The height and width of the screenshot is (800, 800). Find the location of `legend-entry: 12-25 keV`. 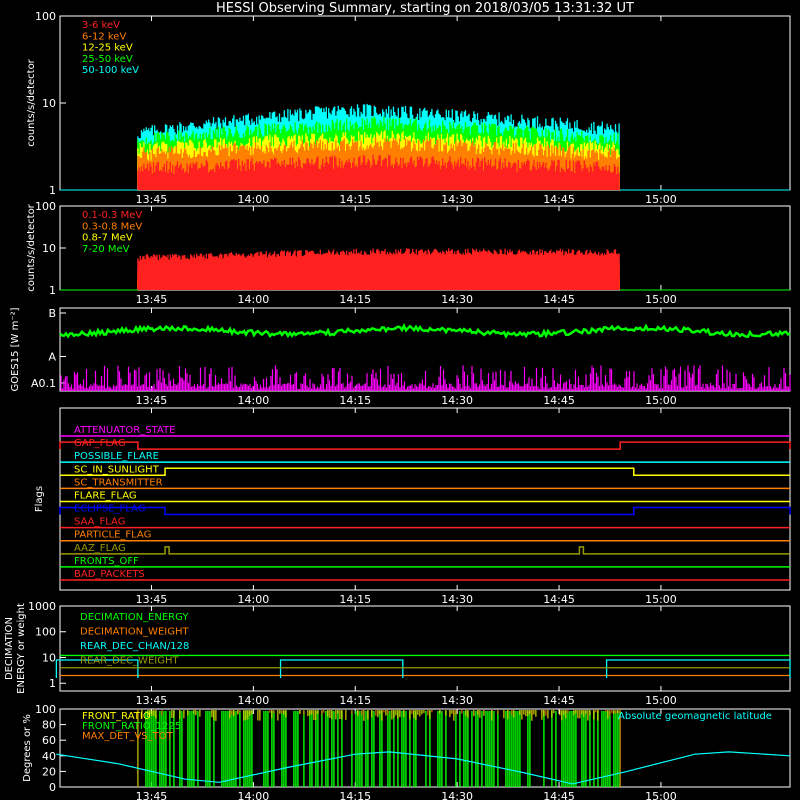

legend-entry: 12-25 keV is located at coordinates (107, 48).